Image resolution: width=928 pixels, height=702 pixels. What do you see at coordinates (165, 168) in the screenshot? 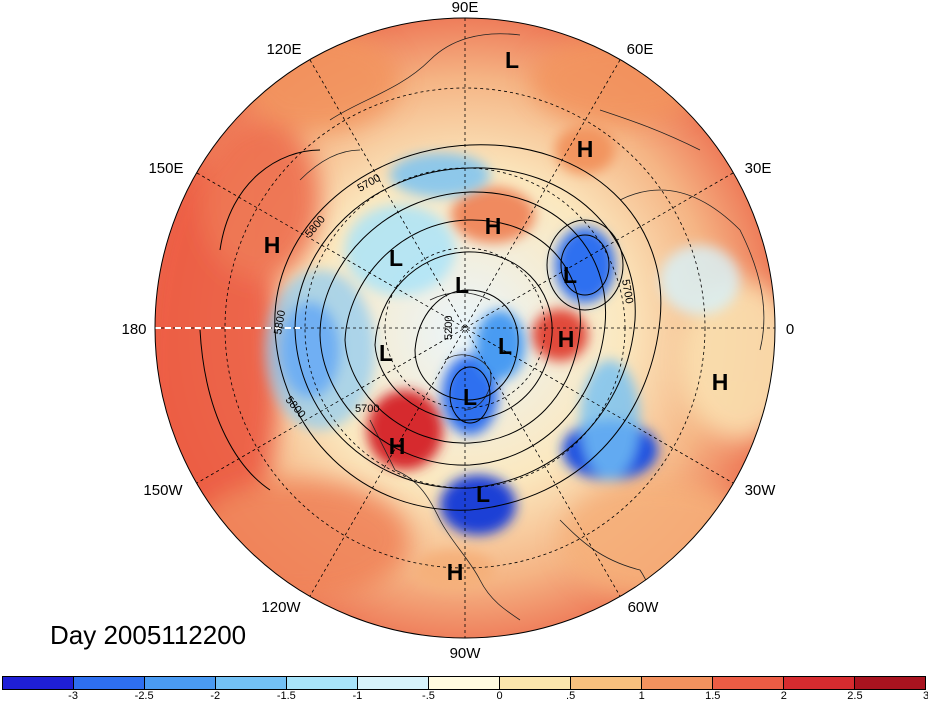
I see `lon-label-150e: 150E` at bounding box center [165, 168].